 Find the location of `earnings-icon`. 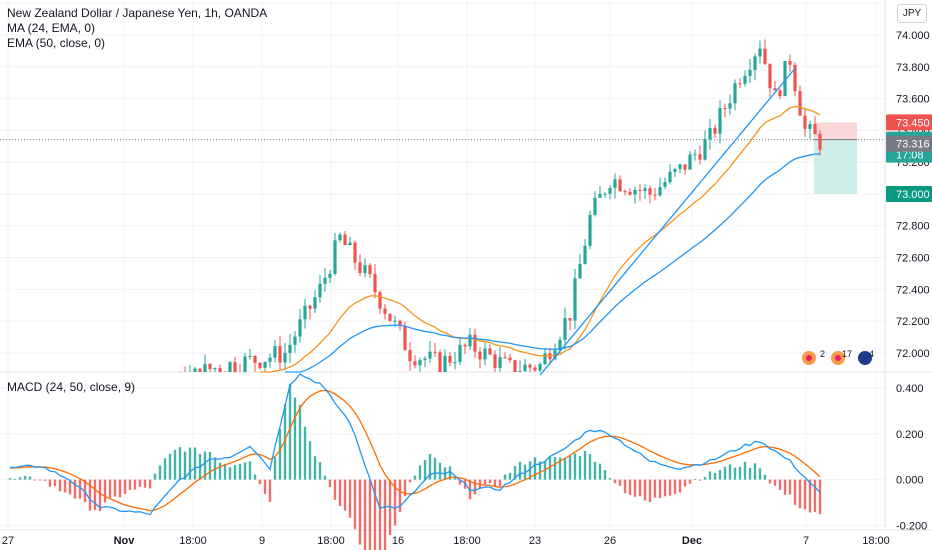

earnings-icon is located at coordinates (809, 358).